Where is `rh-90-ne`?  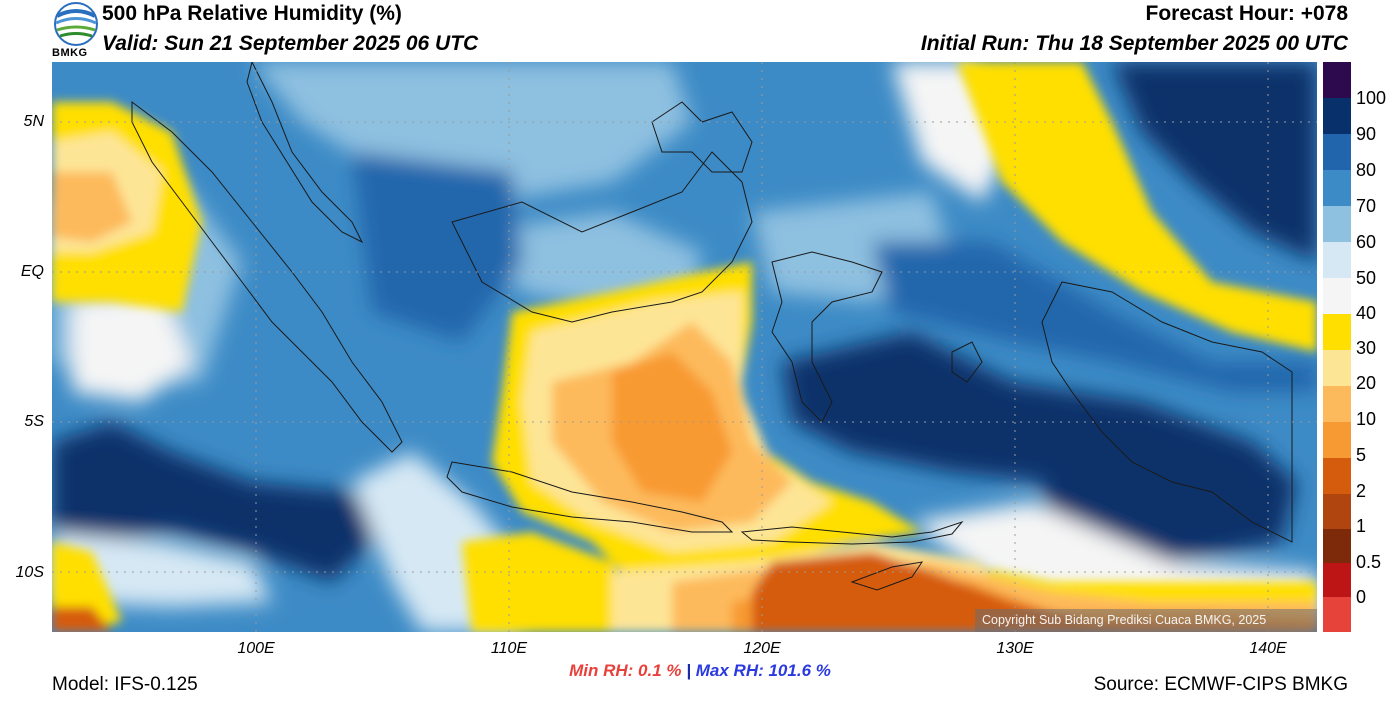 rh-90-ne is located at coordinates (1214, 162).